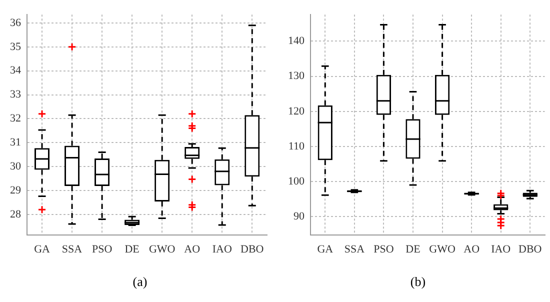 This screenshot has width=550, height=302. What do you see at coordinates (16, 46) in the screenshot?
I see `y-tick-label: 35` at bounding box center [16, 46].